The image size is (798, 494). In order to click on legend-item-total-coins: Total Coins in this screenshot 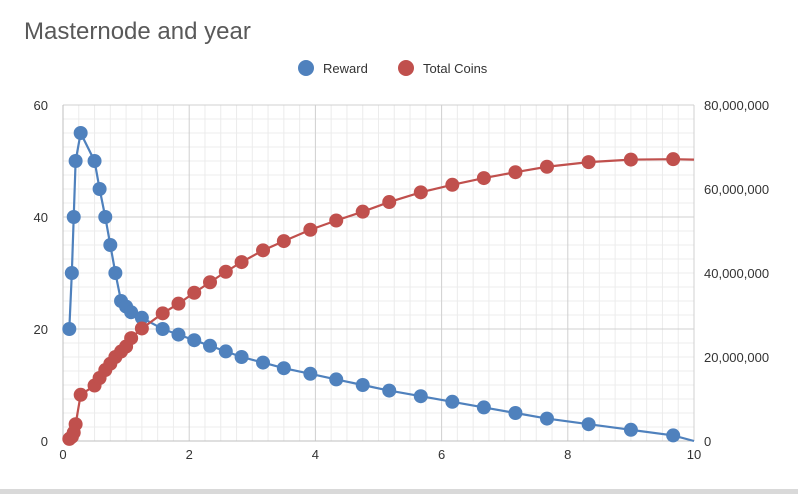, I will do `click(442, 68)`.